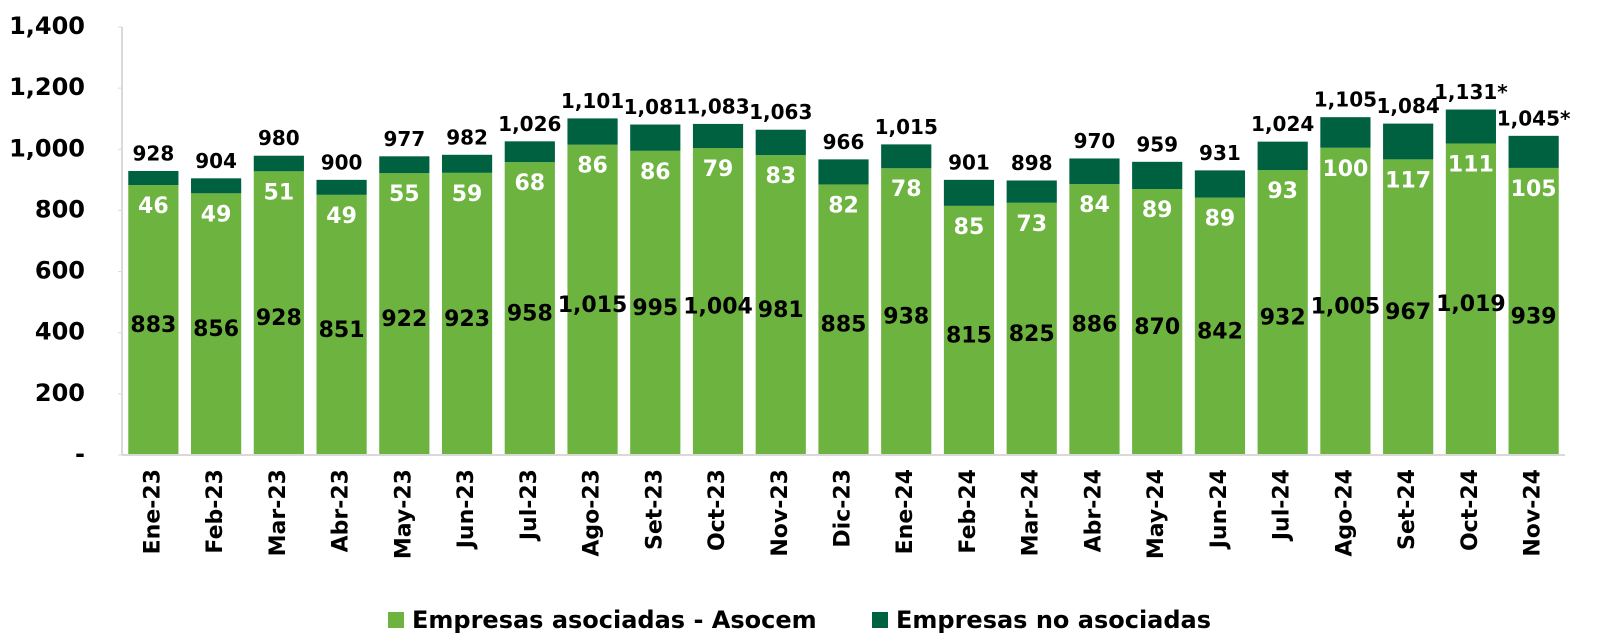 This screenshot has width=1598, height=644. Describe the element at coordinates (592, 513) in the screenshot. I see `x-tick-label: Ago-23` at that location.